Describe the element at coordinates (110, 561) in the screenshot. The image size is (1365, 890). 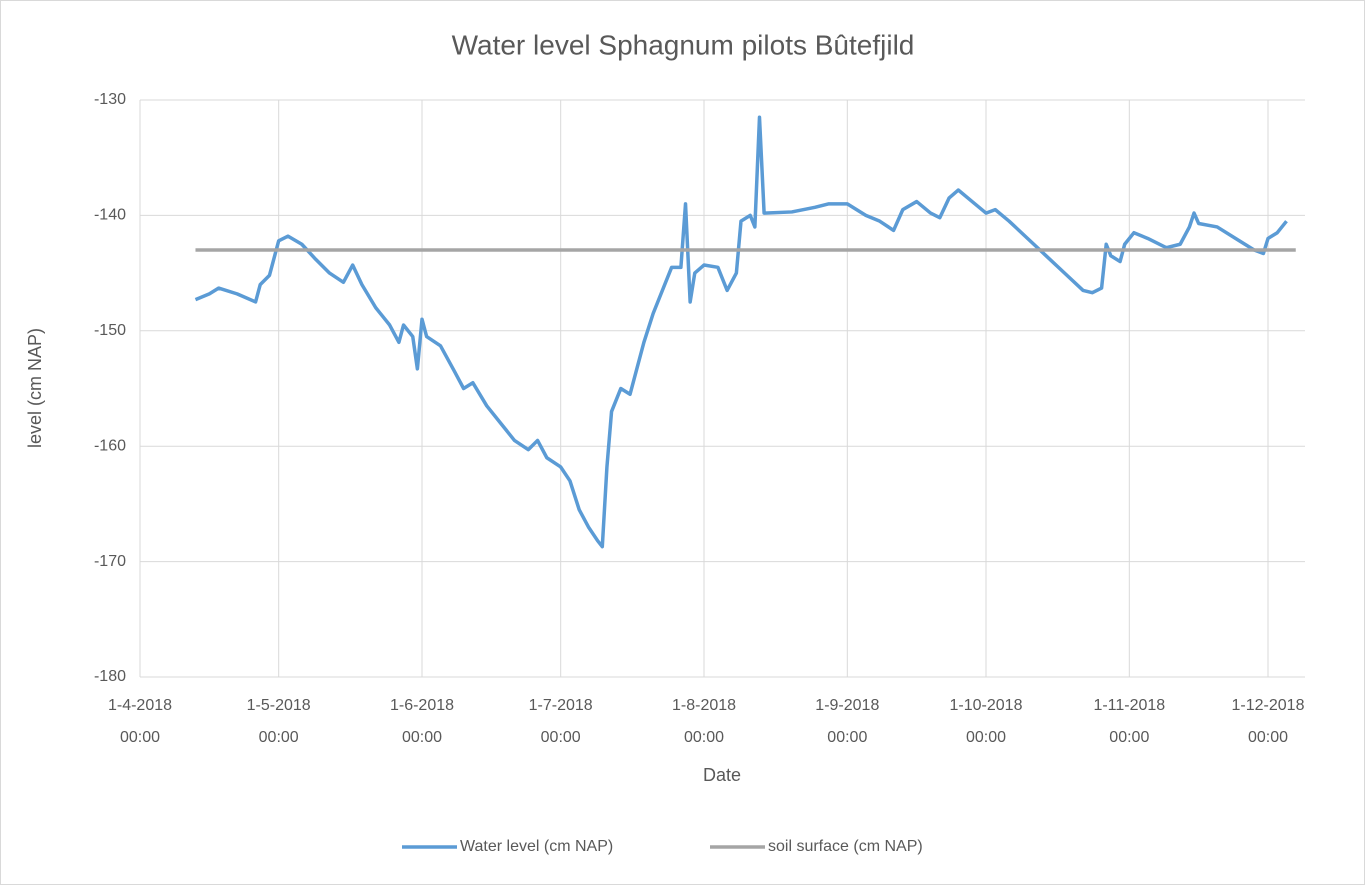
I see `y-tick-label: -170` at that location.